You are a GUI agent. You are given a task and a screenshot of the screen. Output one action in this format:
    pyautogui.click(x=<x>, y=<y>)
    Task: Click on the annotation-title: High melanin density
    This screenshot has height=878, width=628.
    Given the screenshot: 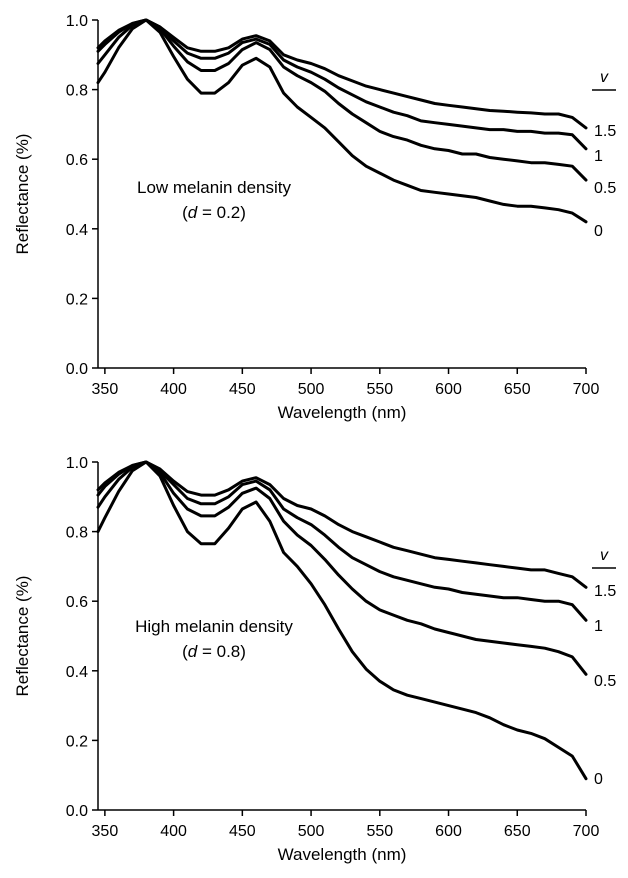 What is the action you would take?
    pyautogui.click(x=214, y=626)
    